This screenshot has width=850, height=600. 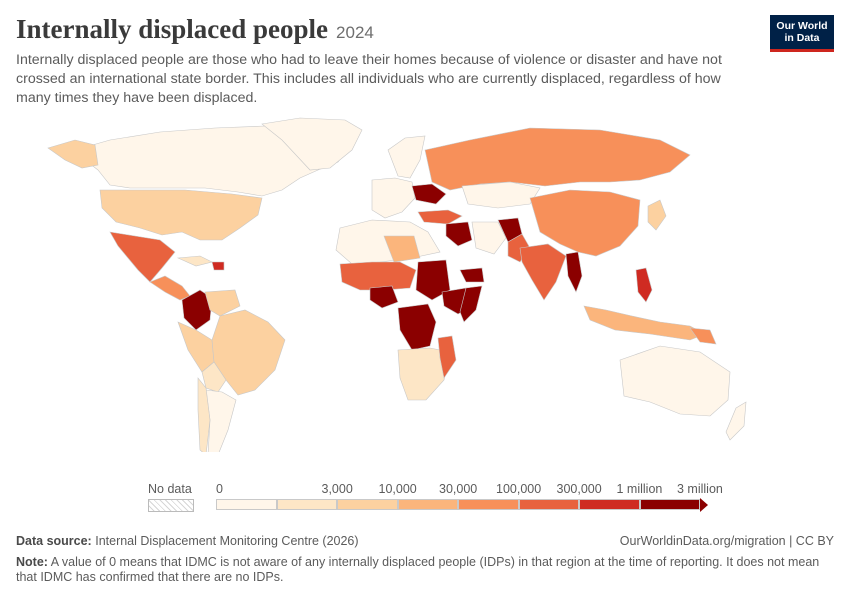 I want to click on country-norway-sweden, so click(x=406, y=157).